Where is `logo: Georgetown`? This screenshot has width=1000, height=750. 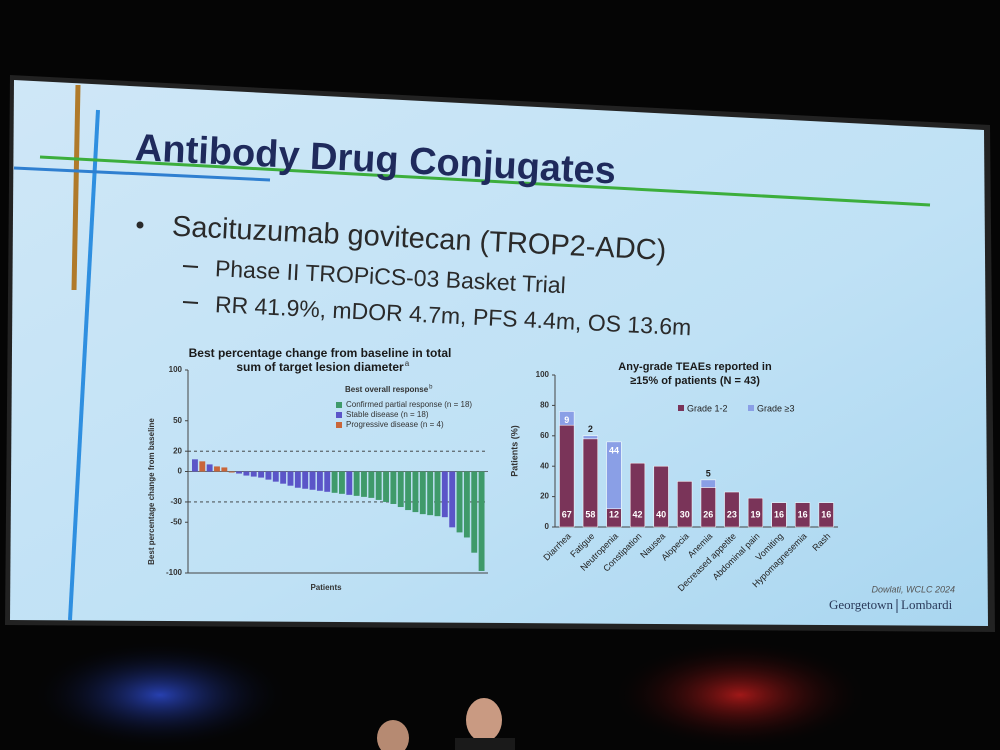 logo: Georgetown is located at coordinates (861, 604).